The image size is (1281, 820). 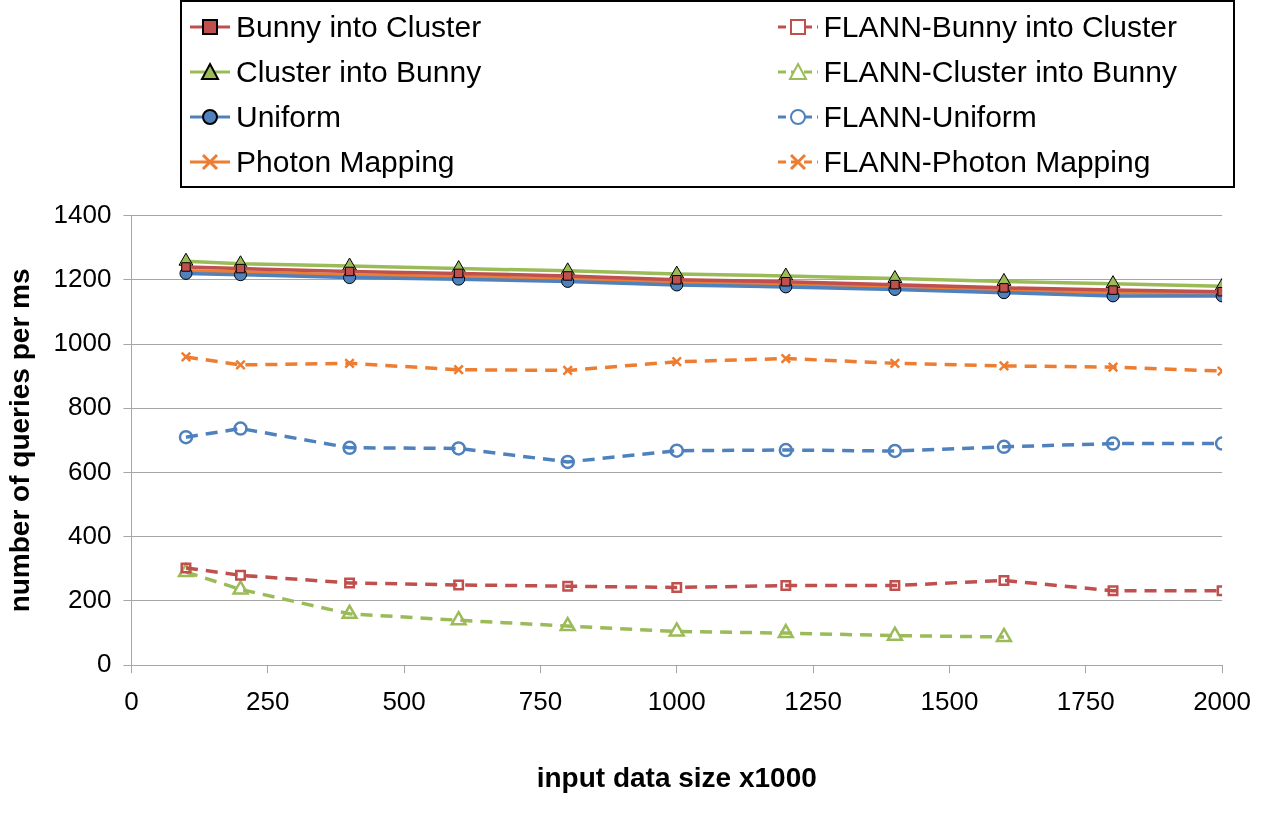 I want to click on x-tick-label: 750, so click(x=540, y=700).